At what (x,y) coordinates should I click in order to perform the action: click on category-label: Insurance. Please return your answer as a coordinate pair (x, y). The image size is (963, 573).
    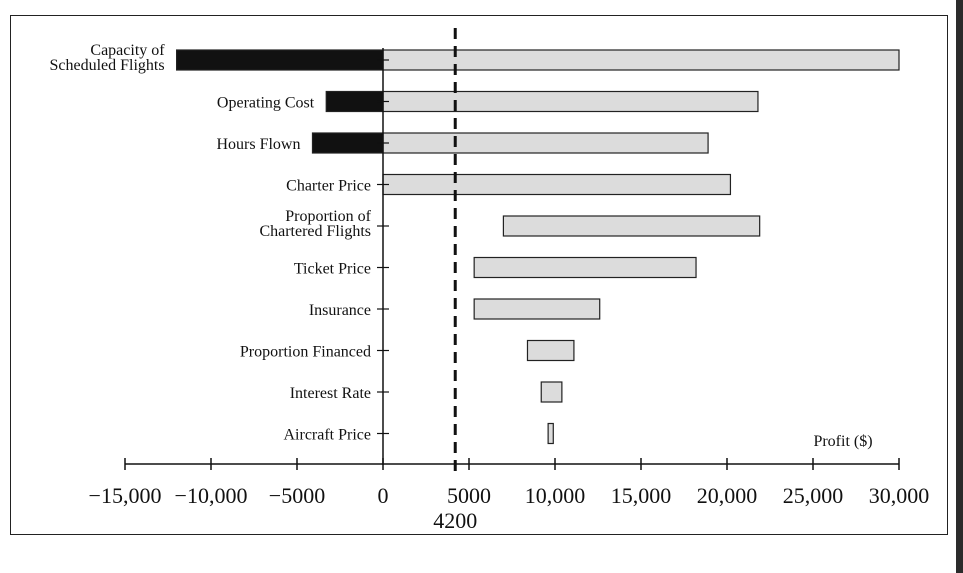
    Looking at the image, I should click on (340, 310).